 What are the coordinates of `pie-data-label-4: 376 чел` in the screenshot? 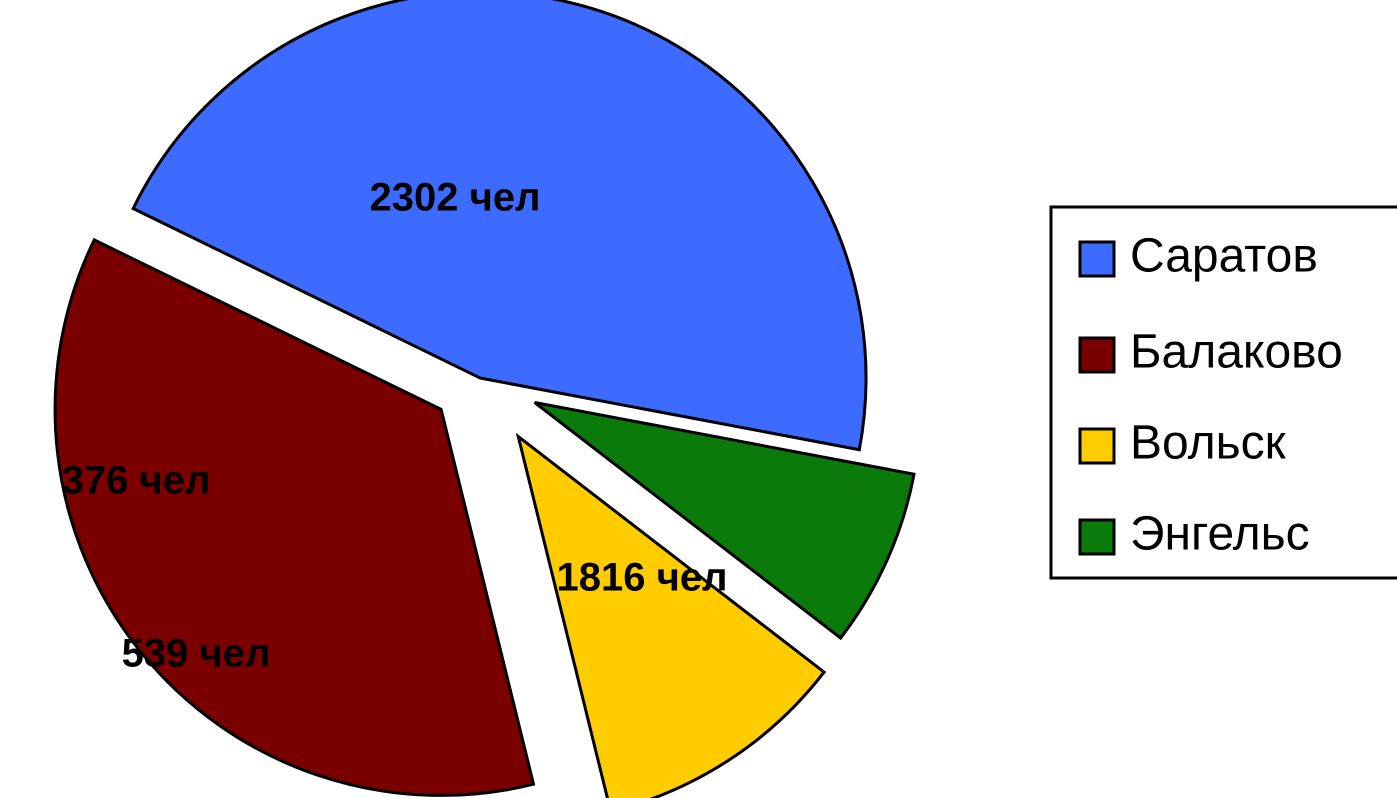 It's located at (136, 481).